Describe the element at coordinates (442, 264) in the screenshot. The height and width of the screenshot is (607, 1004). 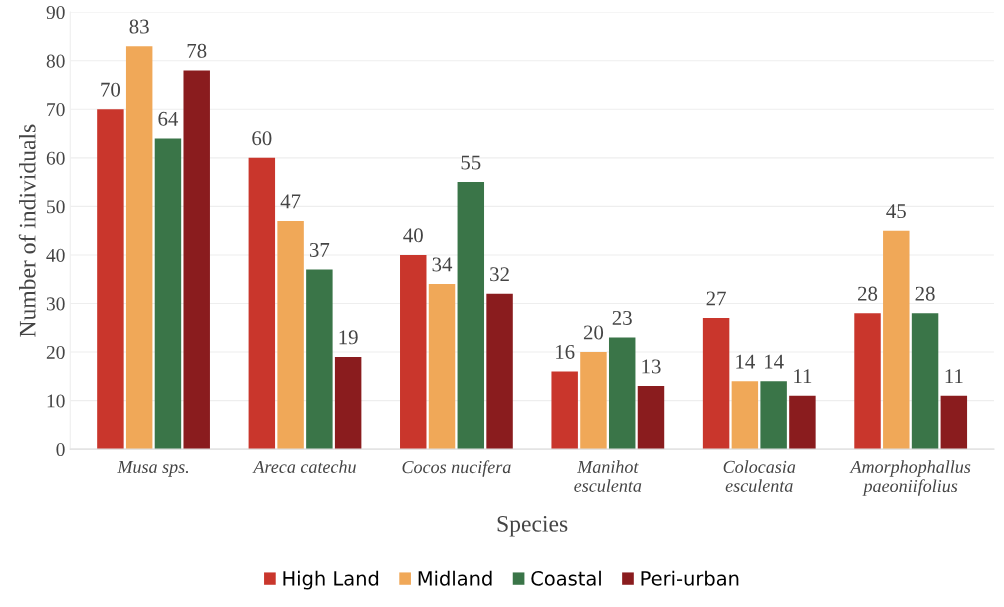
I see `data-label: 34` at that location.